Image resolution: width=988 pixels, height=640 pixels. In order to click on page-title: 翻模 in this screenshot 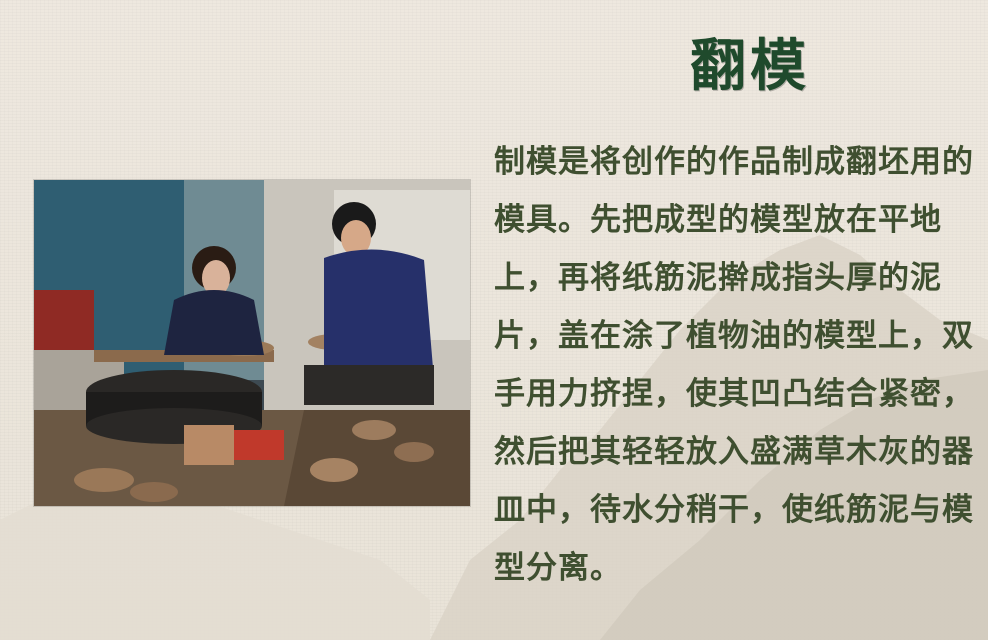, I will do `click(750, 66)`.